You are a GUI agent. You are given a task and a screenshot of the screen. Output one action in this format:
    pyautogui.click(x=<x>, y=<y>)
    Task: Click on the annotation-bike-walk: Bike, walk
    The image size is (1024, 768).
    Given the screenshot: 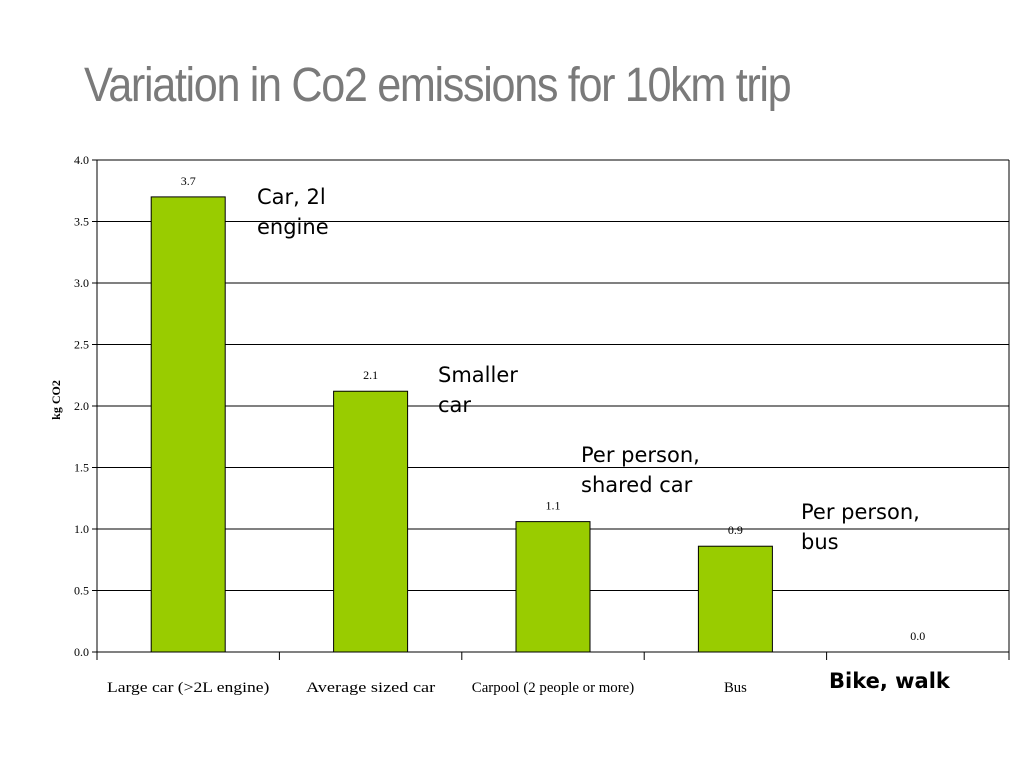 What is the action you would take?
    pyautogui.click(x=889, y=681)
    